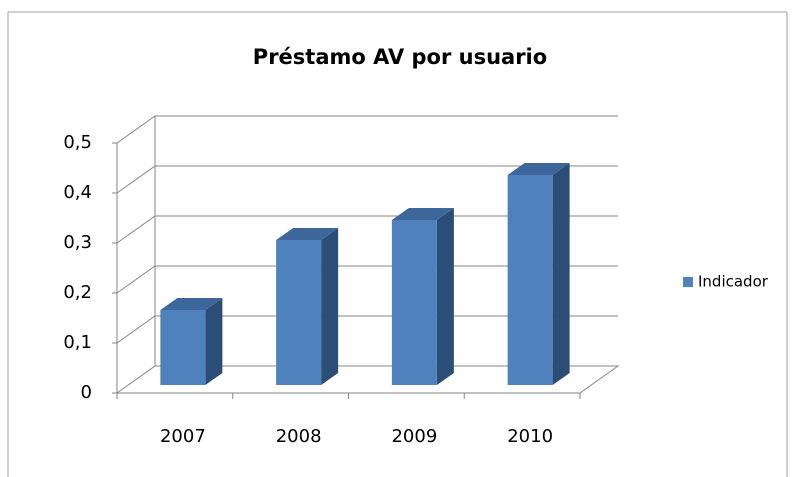 The height and width of the screenshot is (477, 795). Describe the element at coordinates (400, 57) in the screenshot. I see `chart-title: Préstamo AV por usuario` at that location.